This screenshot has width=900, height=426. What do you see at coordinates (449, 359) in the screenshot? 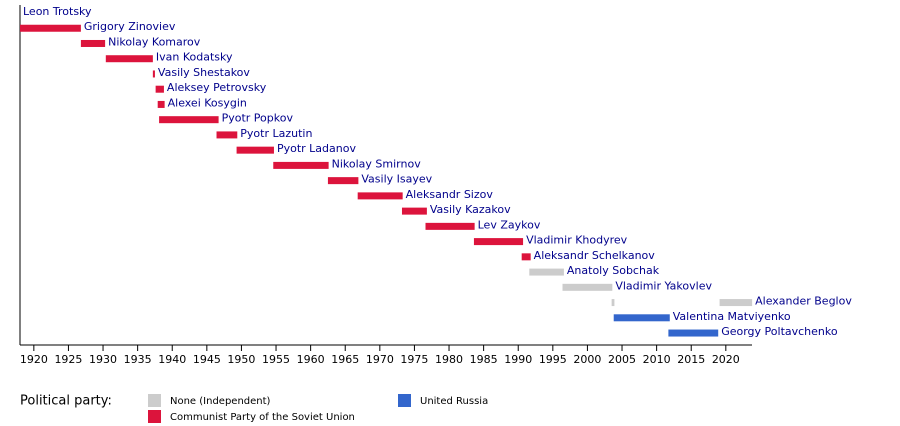
I see `x-tick-label: 1980` at bounding box center [449, 359].